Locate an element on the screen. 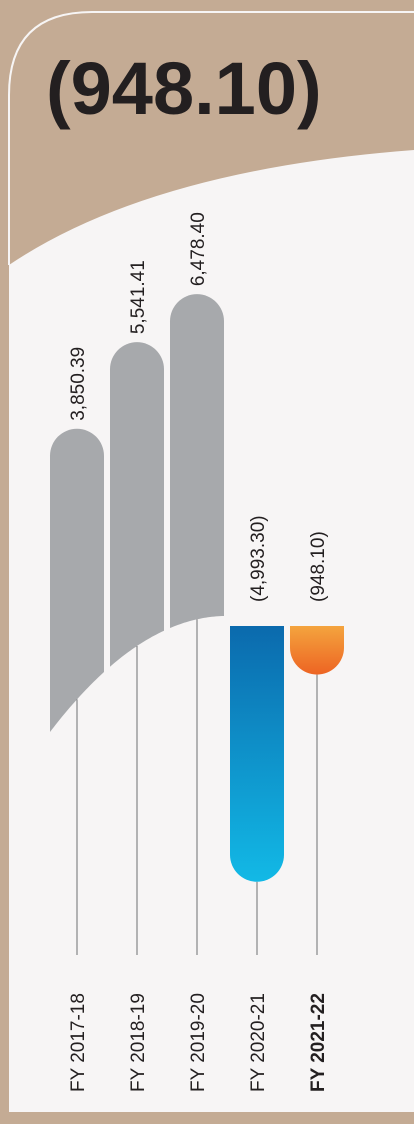  x-tick-label: FY 2017-18 is located at coordinates (78, 1042).